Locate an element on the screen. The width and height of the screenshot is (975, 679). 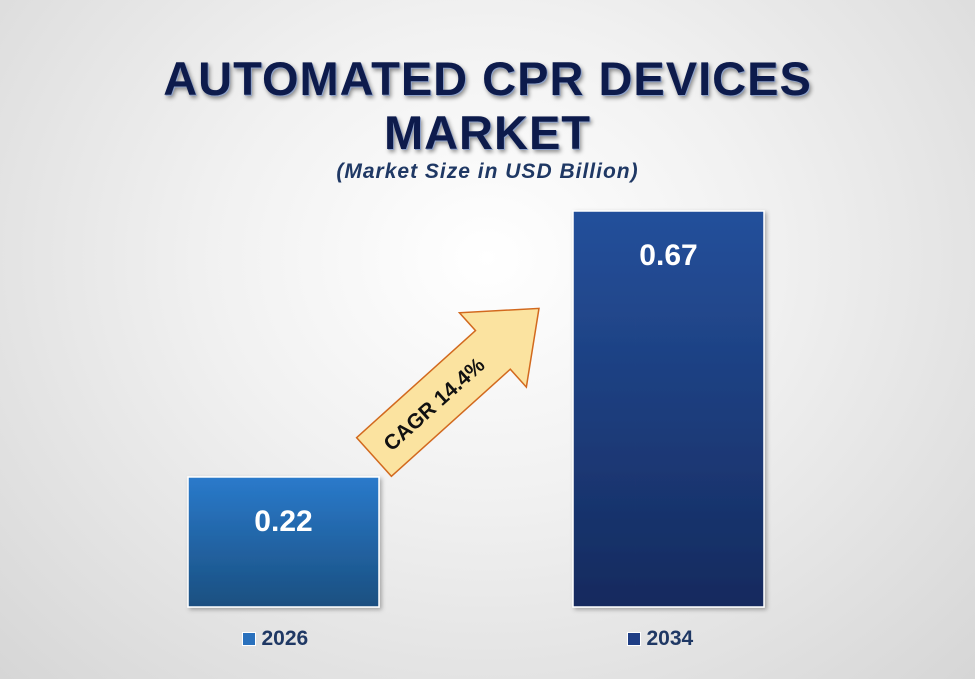
legend-label-2034: 2034 is located at coordinates (670, 638).